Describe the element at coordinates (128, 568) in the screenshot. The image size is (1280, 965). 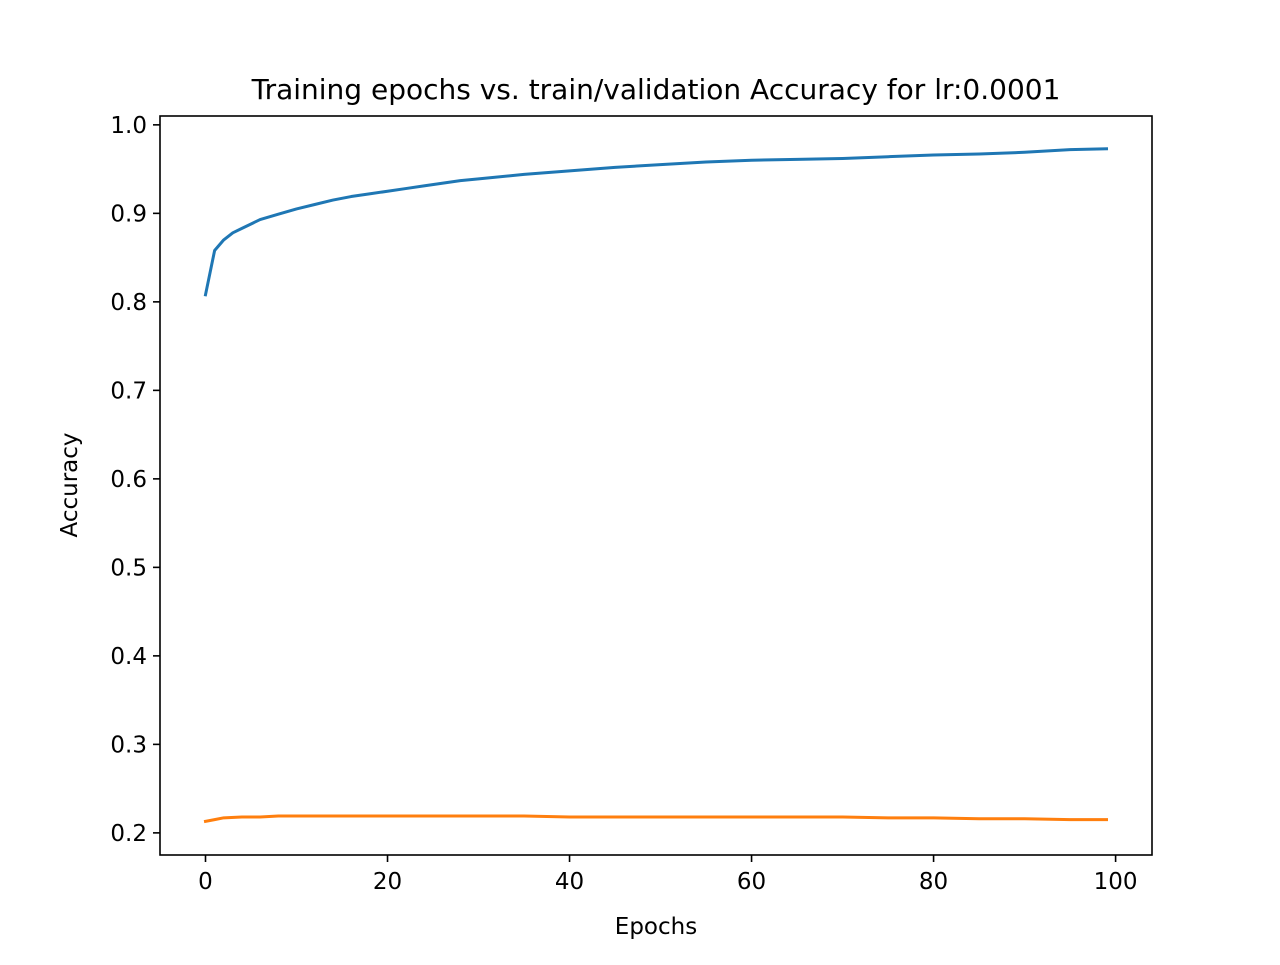
I see `y-tick-label: 0.5` at that location.